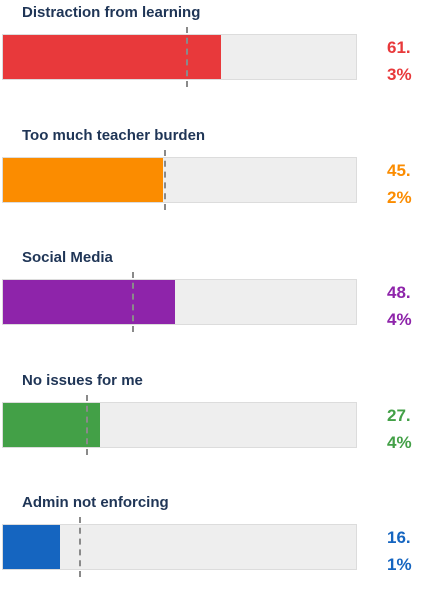 The image size is (435, 604). What do you see at coordinates (399, 551) in the screenshot?
I see `value-label: 16.1%` at bounding box center [399, 551].